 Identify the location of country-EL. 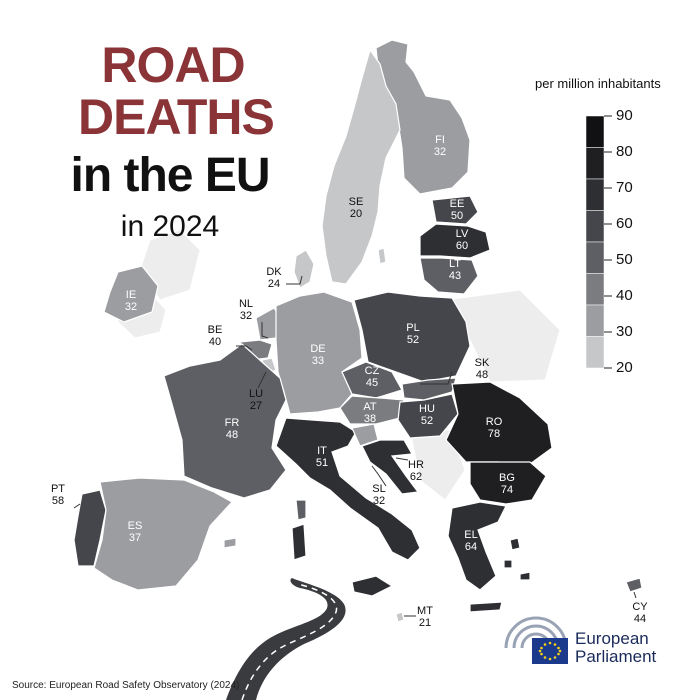
(477, 546).